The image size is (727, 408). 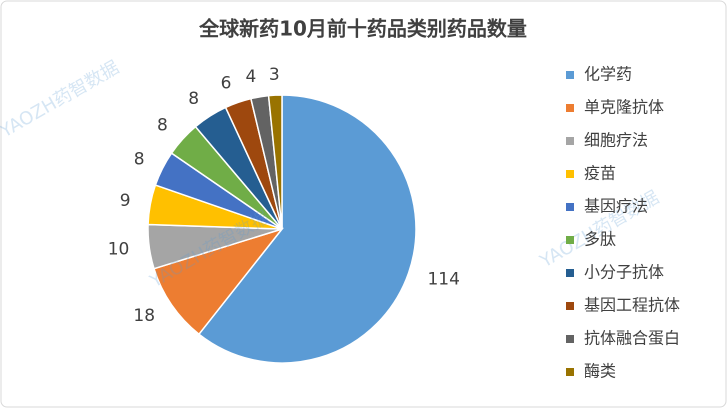 I want to click on data-label: 9, so click(x=125, y=201).